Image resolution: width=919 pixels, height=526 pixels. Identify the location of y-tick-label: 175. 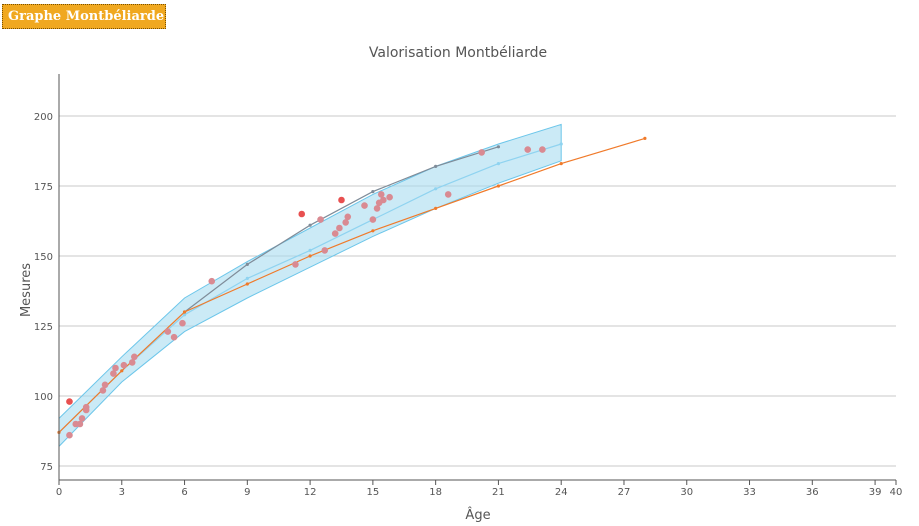
(43, 187).